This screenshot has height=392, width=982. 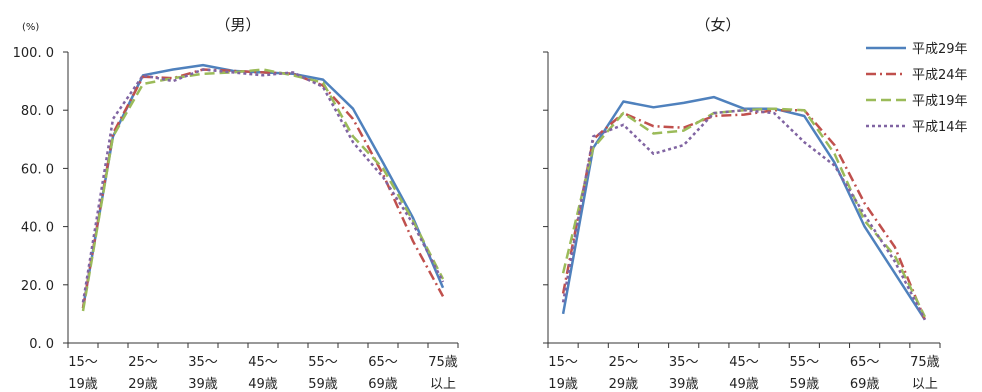 What do you see at coordinates (940, 75) in the screenshot?
I see `legend-label-2: 平成24年` at bounding box center [940, 75].